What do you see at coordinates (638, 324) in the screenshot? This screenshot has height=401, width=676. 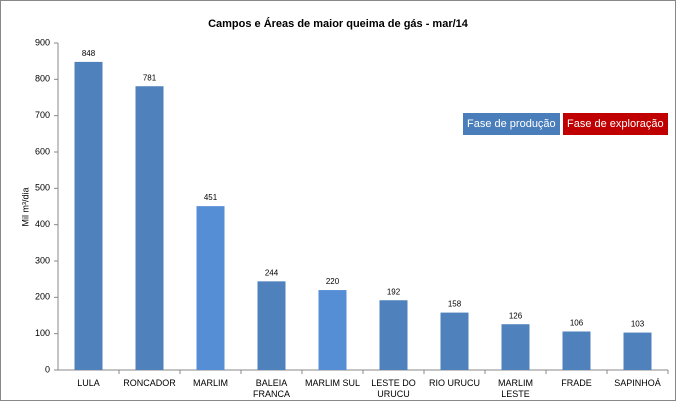 I see `value-label: 103` at bounding box center [638, 324].